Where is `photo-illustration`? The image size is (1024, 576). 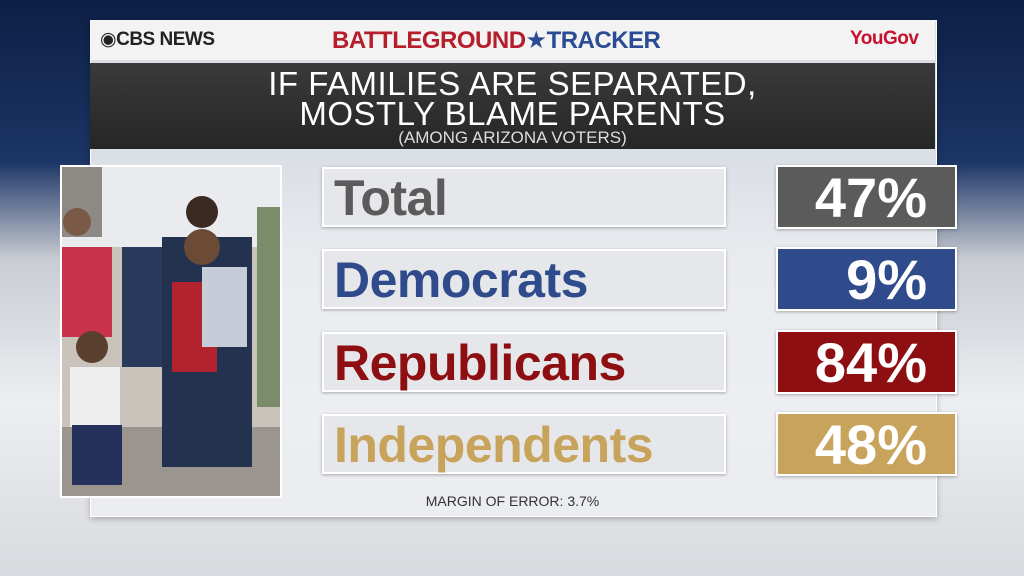 photo-illustration is located at coordinates (171, 331).